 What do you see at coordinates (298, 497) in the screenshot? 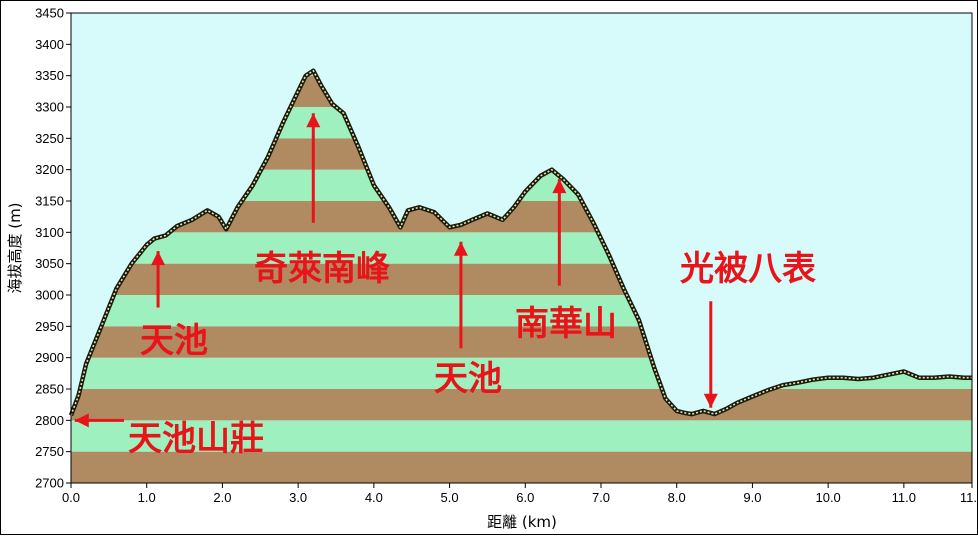
I see `x-tick-label: 3.0` at bounding box center [298, 497].